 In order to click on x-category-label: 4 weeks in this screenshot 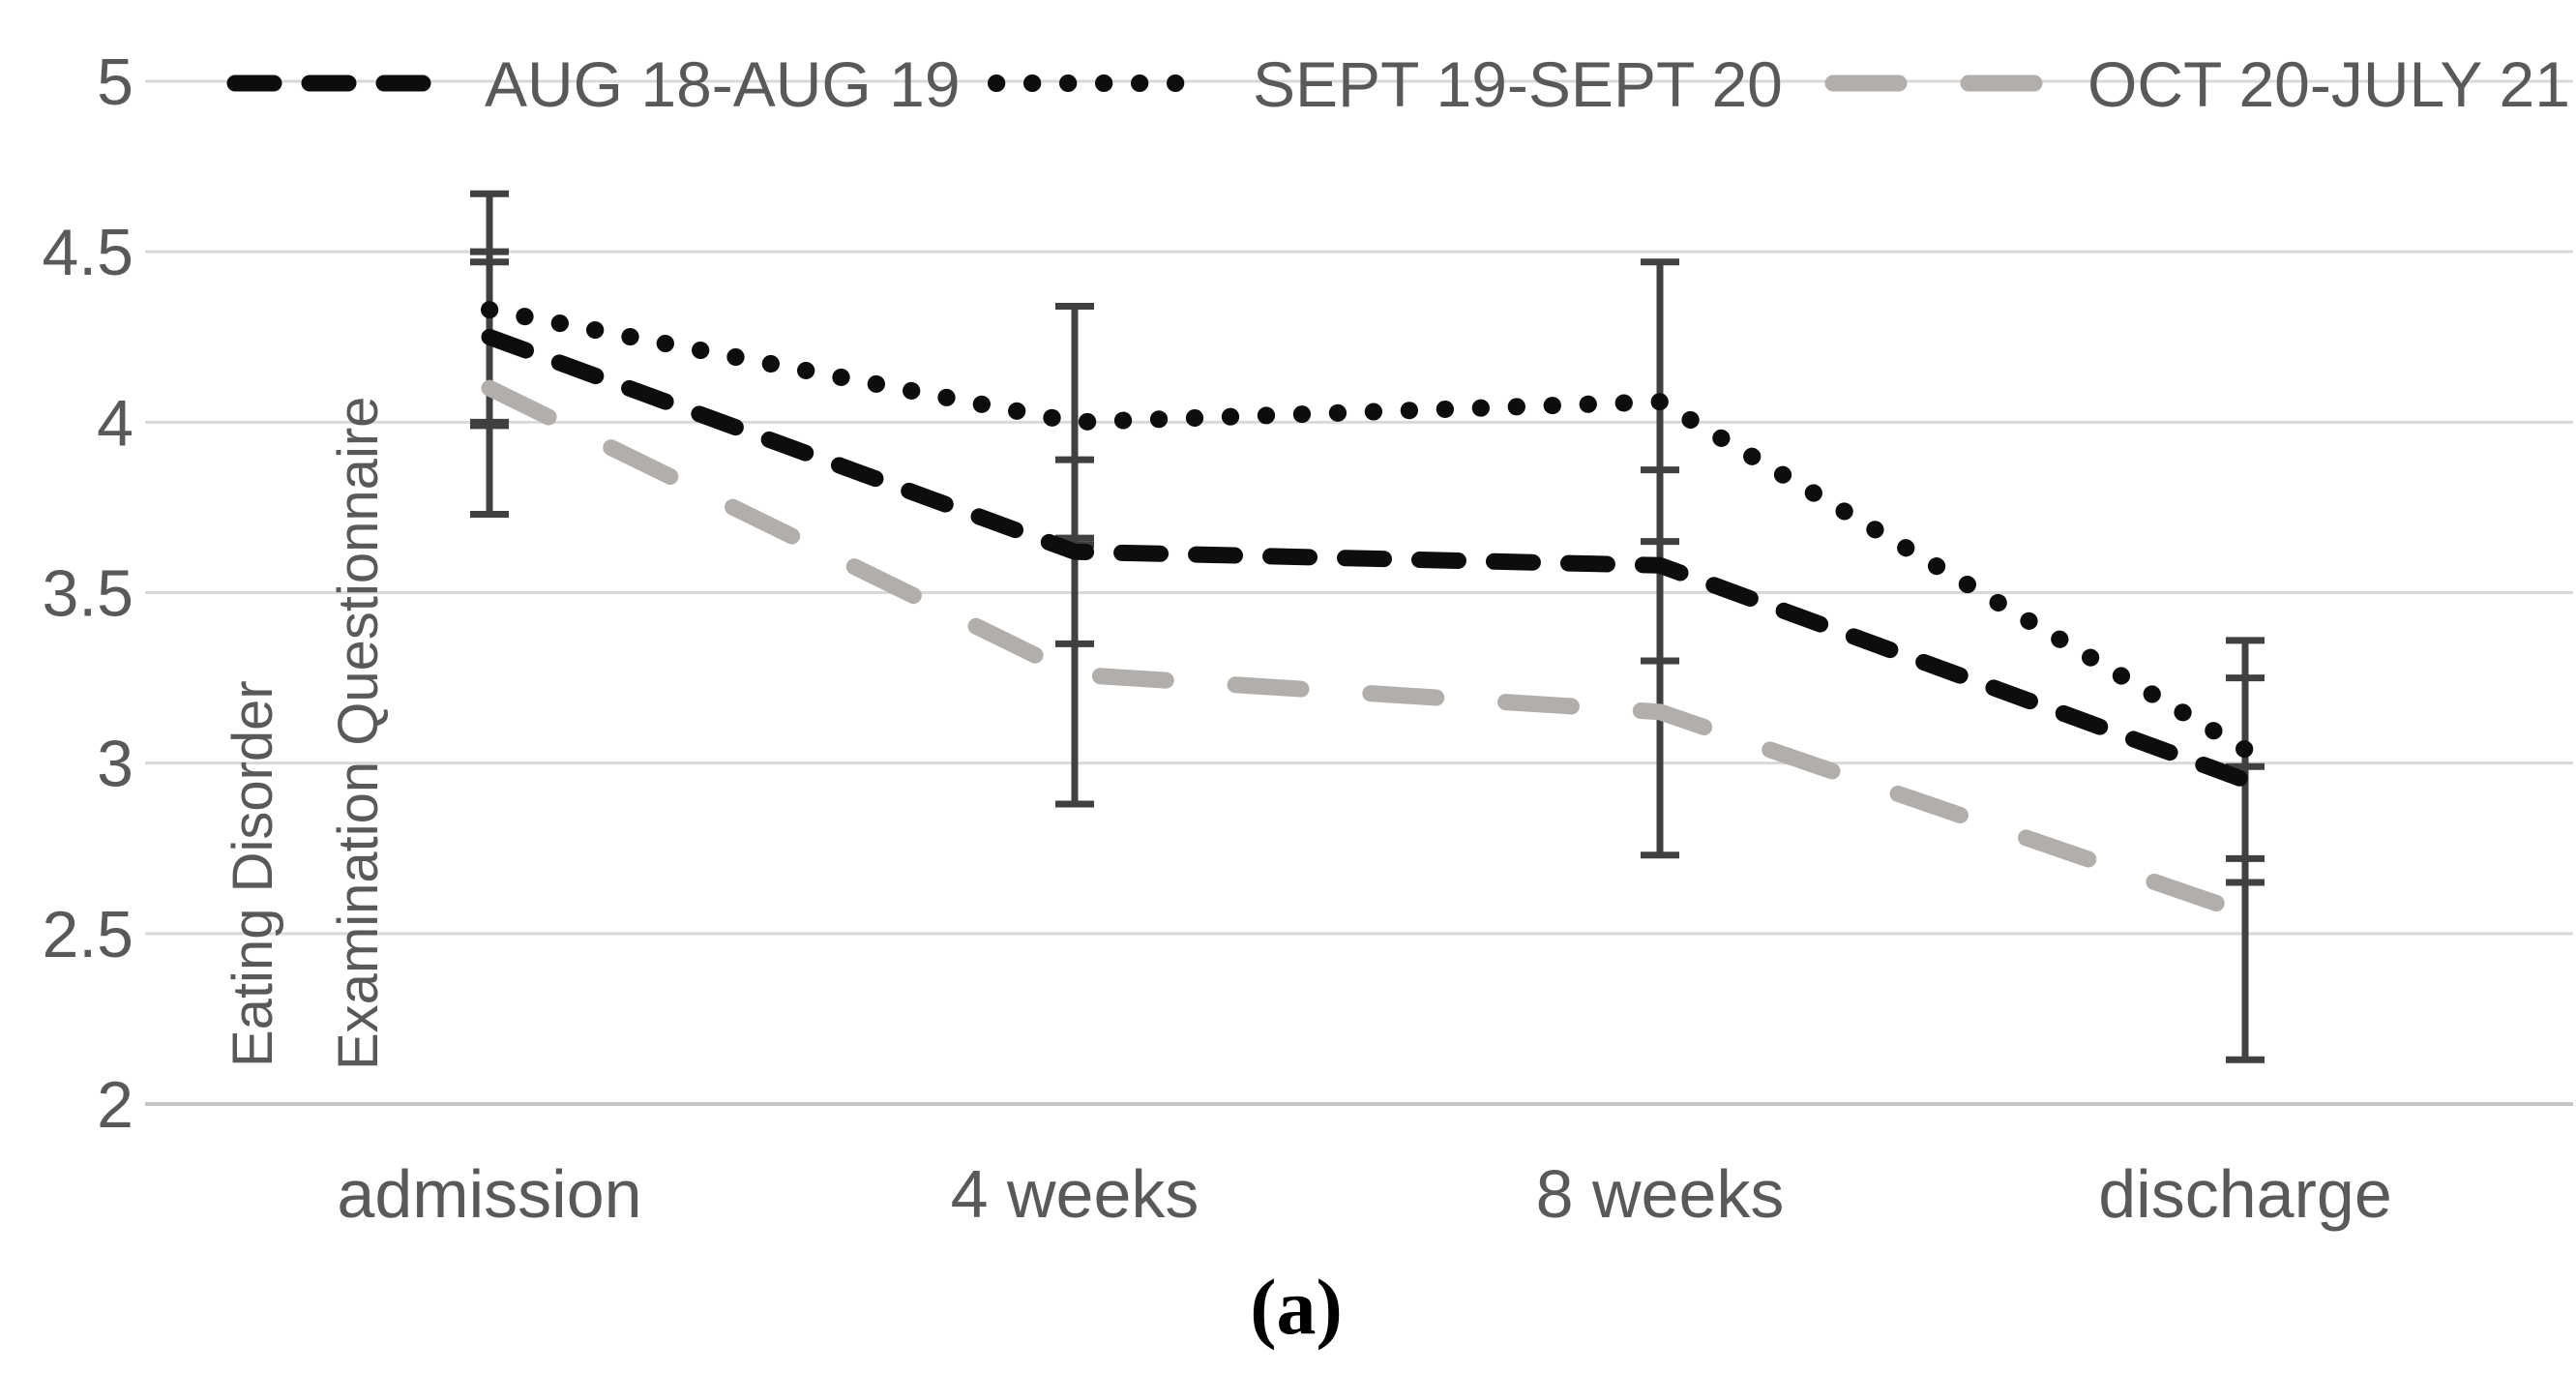, I will do `click(1075, 1194)`.